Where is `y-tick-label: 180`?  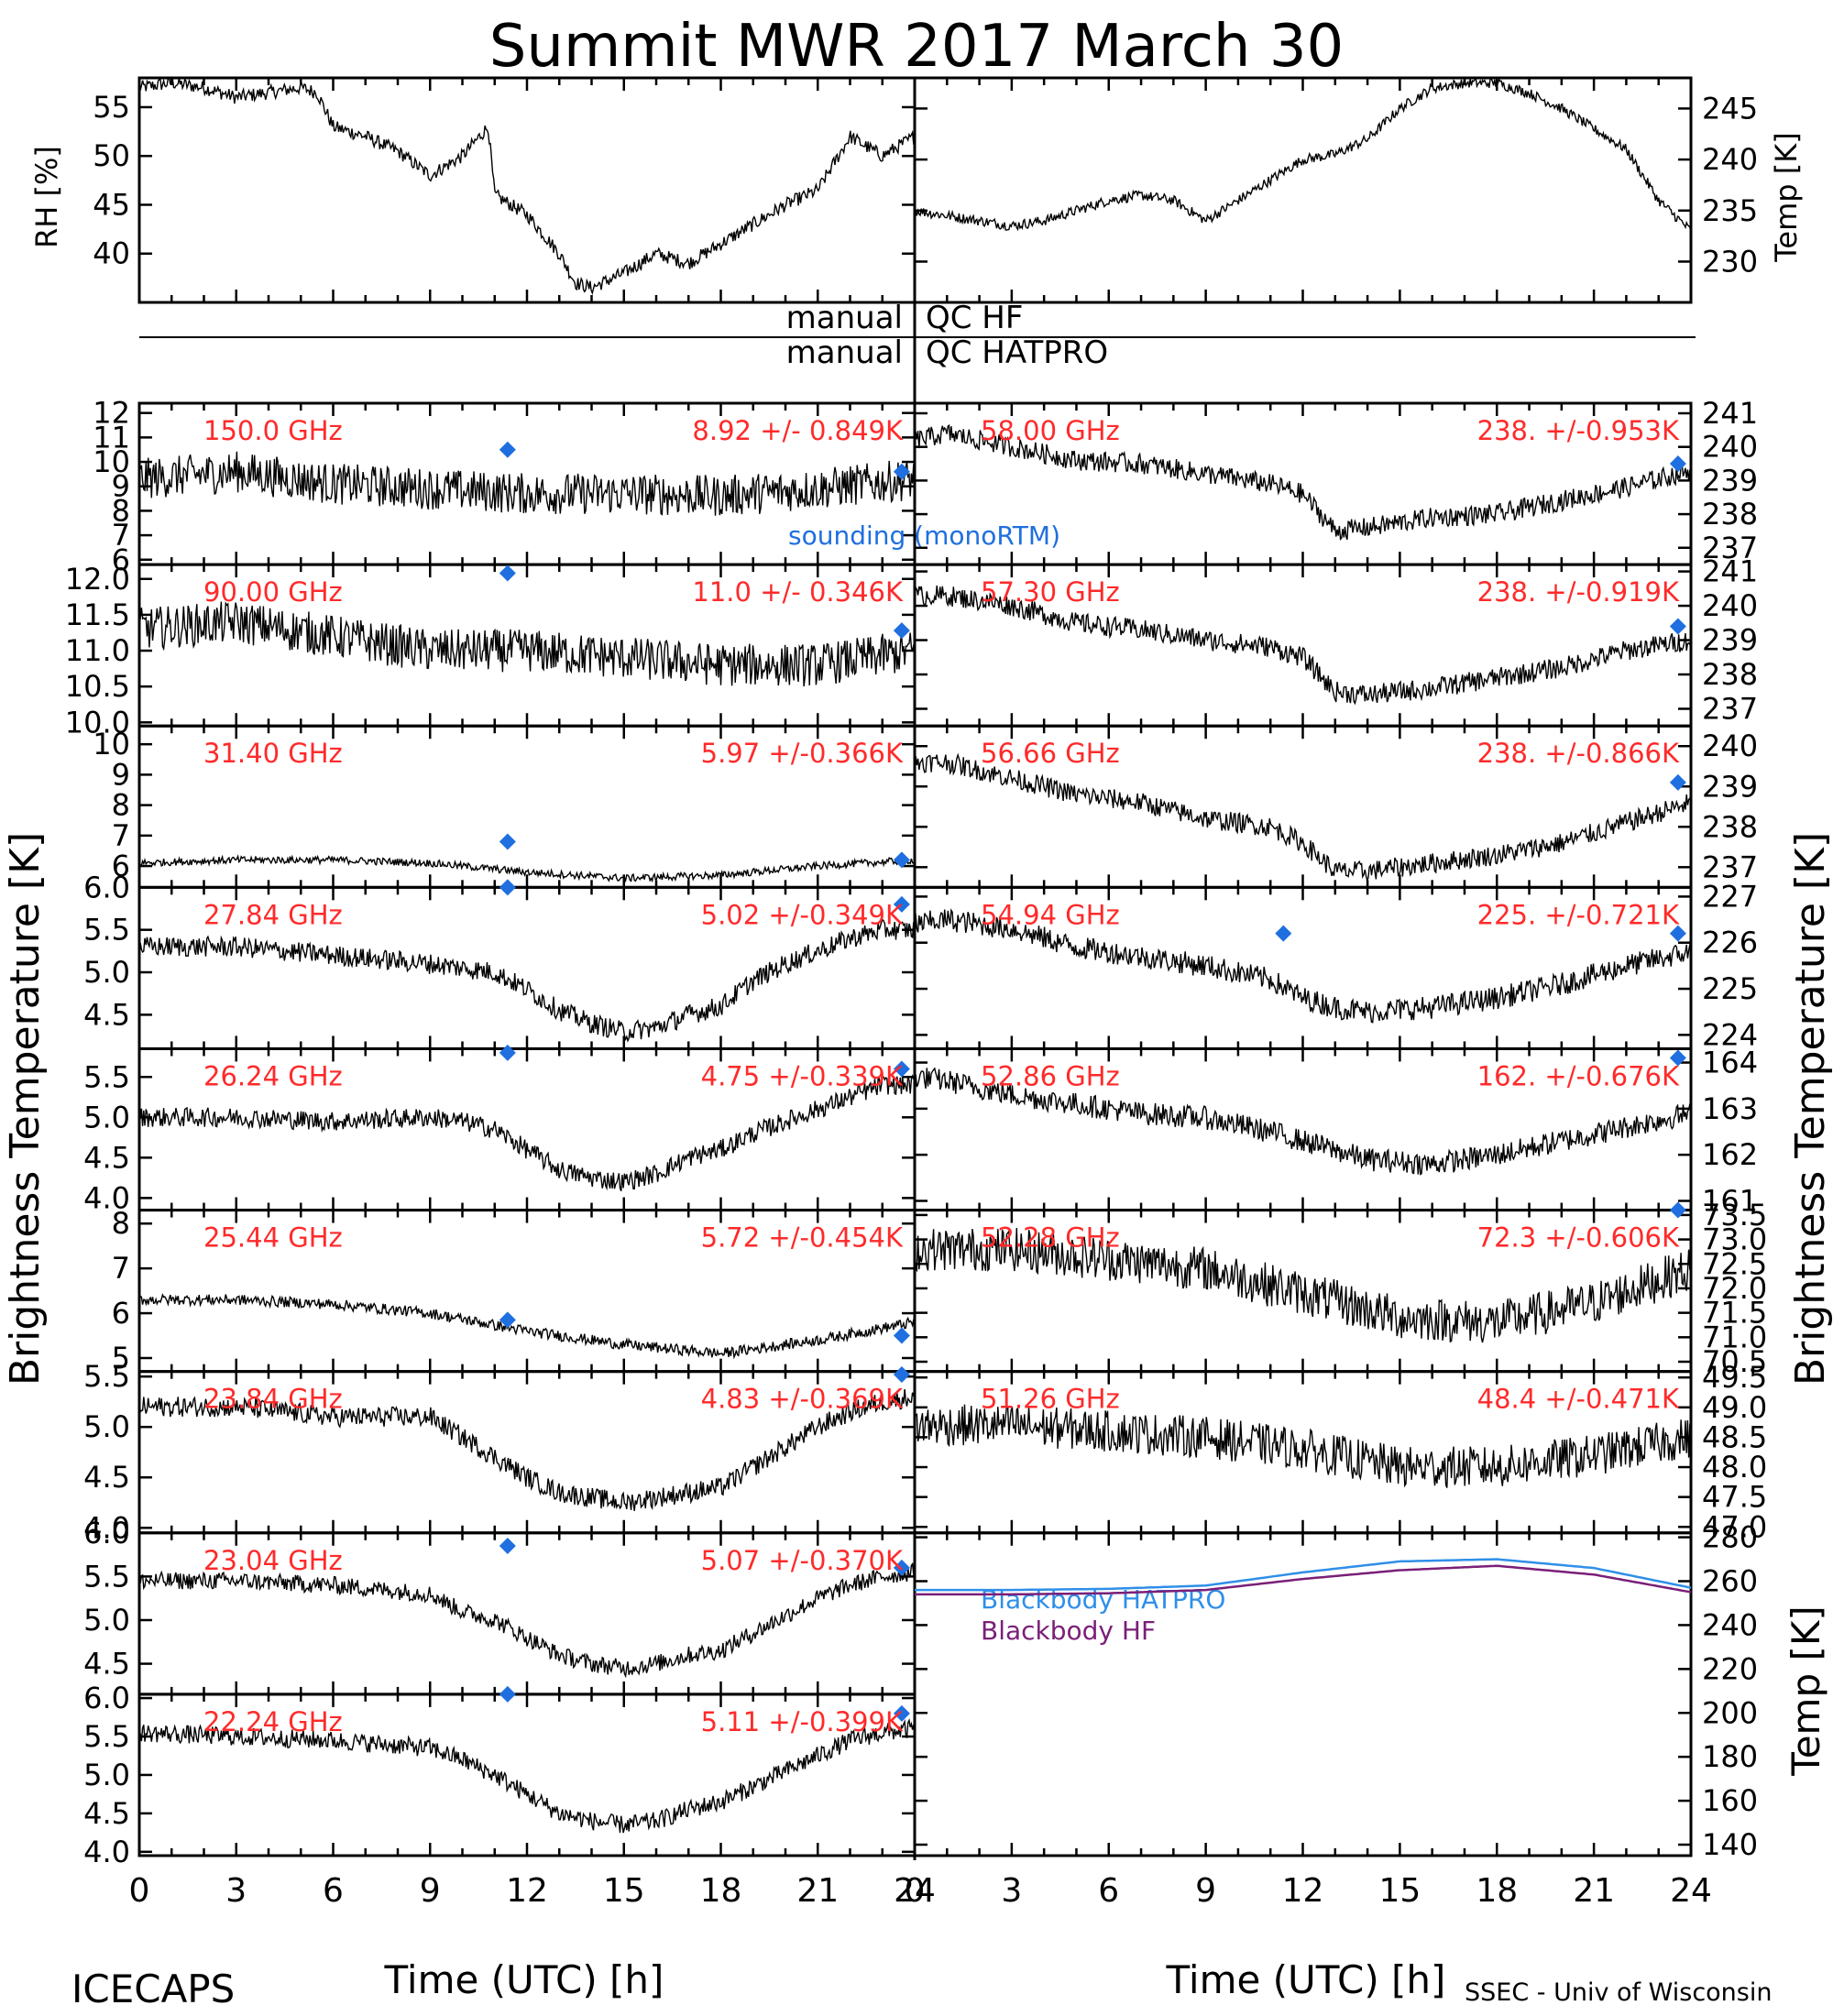
y-tick-label: 180 is located at coordinates (1730, 1756).